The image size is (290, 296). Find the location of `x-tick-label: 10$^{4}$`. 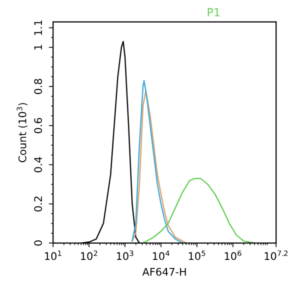

x-tick-label: 10$^{4}$ is located at coordinates (161, 255).